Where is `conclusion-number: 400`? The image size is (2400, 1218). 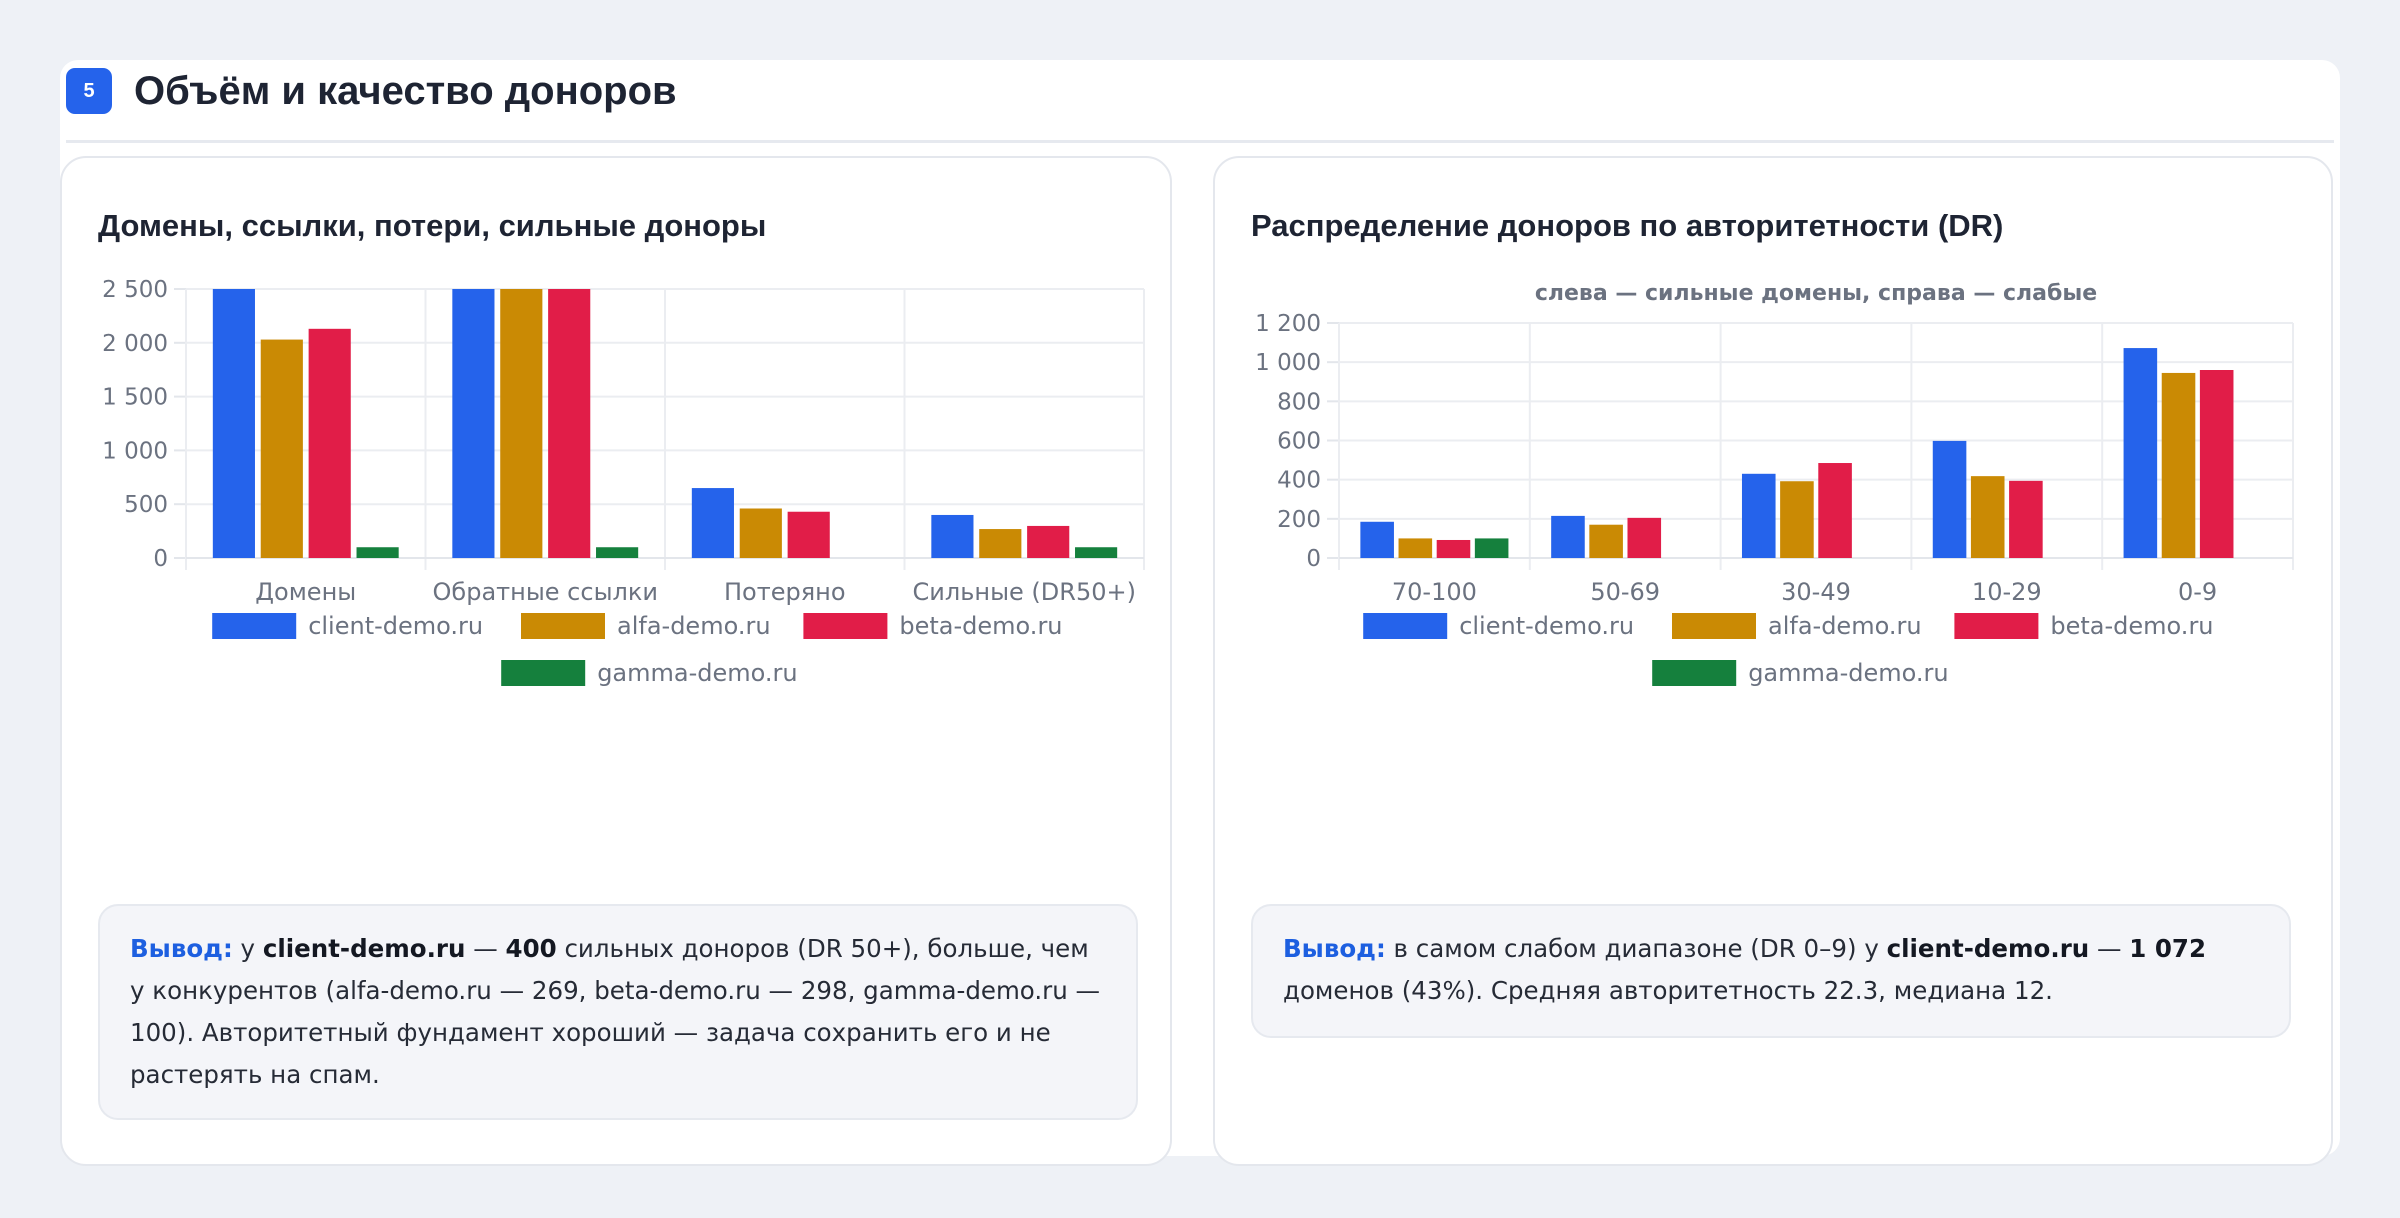 conclusion-number: 400 is located at coordinates (531, 948).